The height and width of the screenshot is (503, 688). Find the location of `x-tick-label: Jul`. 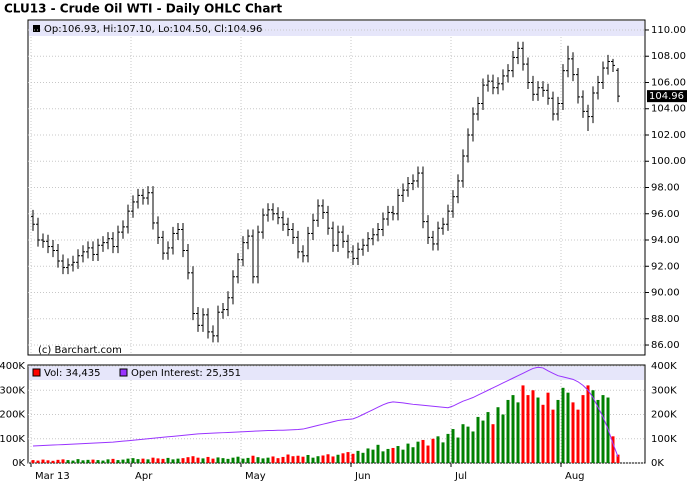

x-tick-label: Jul is located at coordinates (460, 476).